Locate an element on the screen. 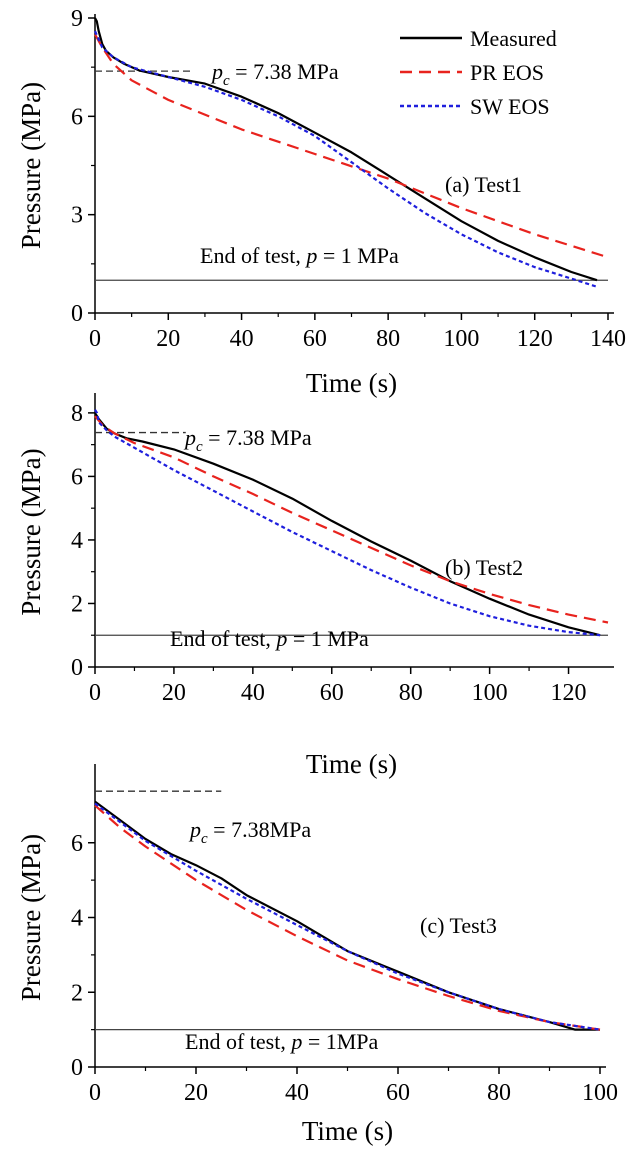 Image resolution: width=631 pixels, height=1160 pixels. series-line-pr-eos is located at coordinates (351, 519).